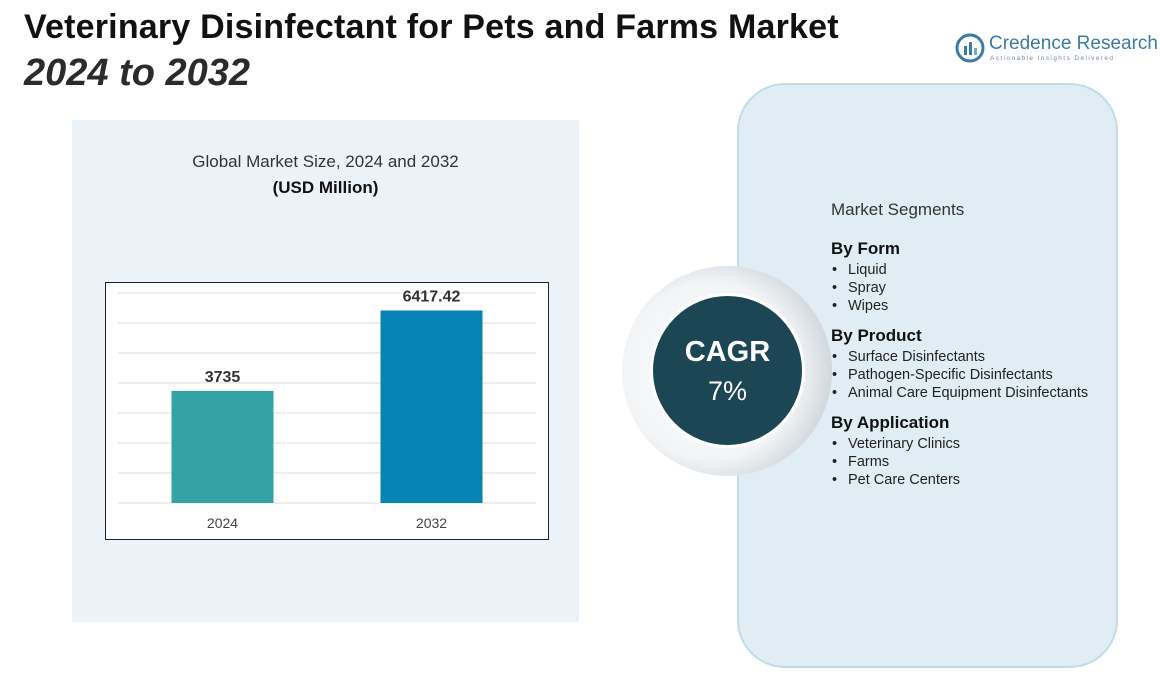 The width and height of the screenshot is (1160, 688). I want to click on logo-name: Credence Research, so click(1073, 43).